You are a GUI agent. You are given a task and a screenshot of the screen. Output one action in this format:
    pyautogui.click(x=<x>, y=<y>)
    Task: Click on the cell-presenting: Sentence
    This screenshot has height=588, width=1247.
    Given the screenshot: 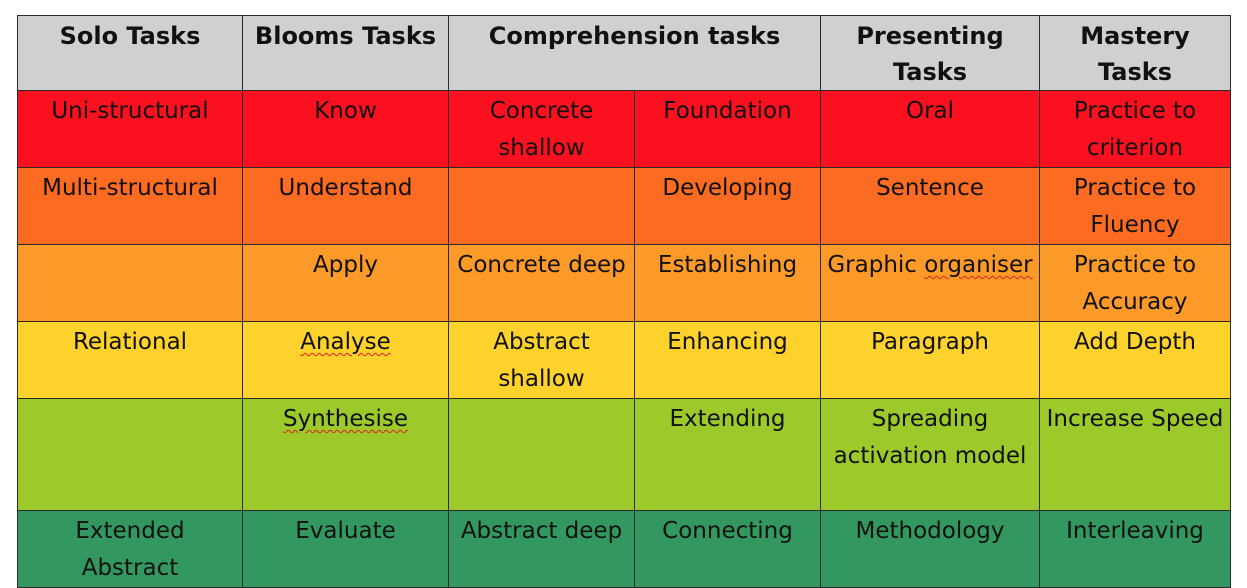 What is the action you would take?
    pyautogui.click(x=930, y=206)
    